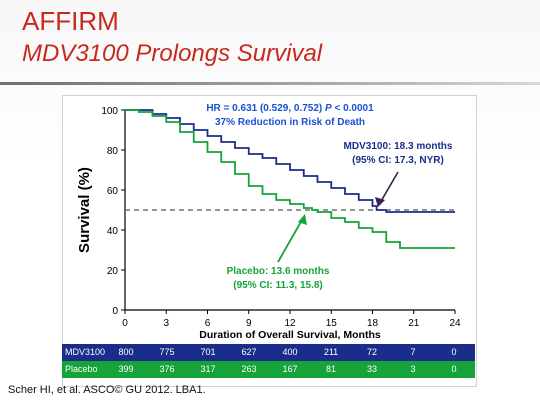 The height and width of the screenshot is (405, 540). I want to click on risk-row-placebo: Placebo 399 376 317 263 167 81 33 3 0, so click(268, 369).